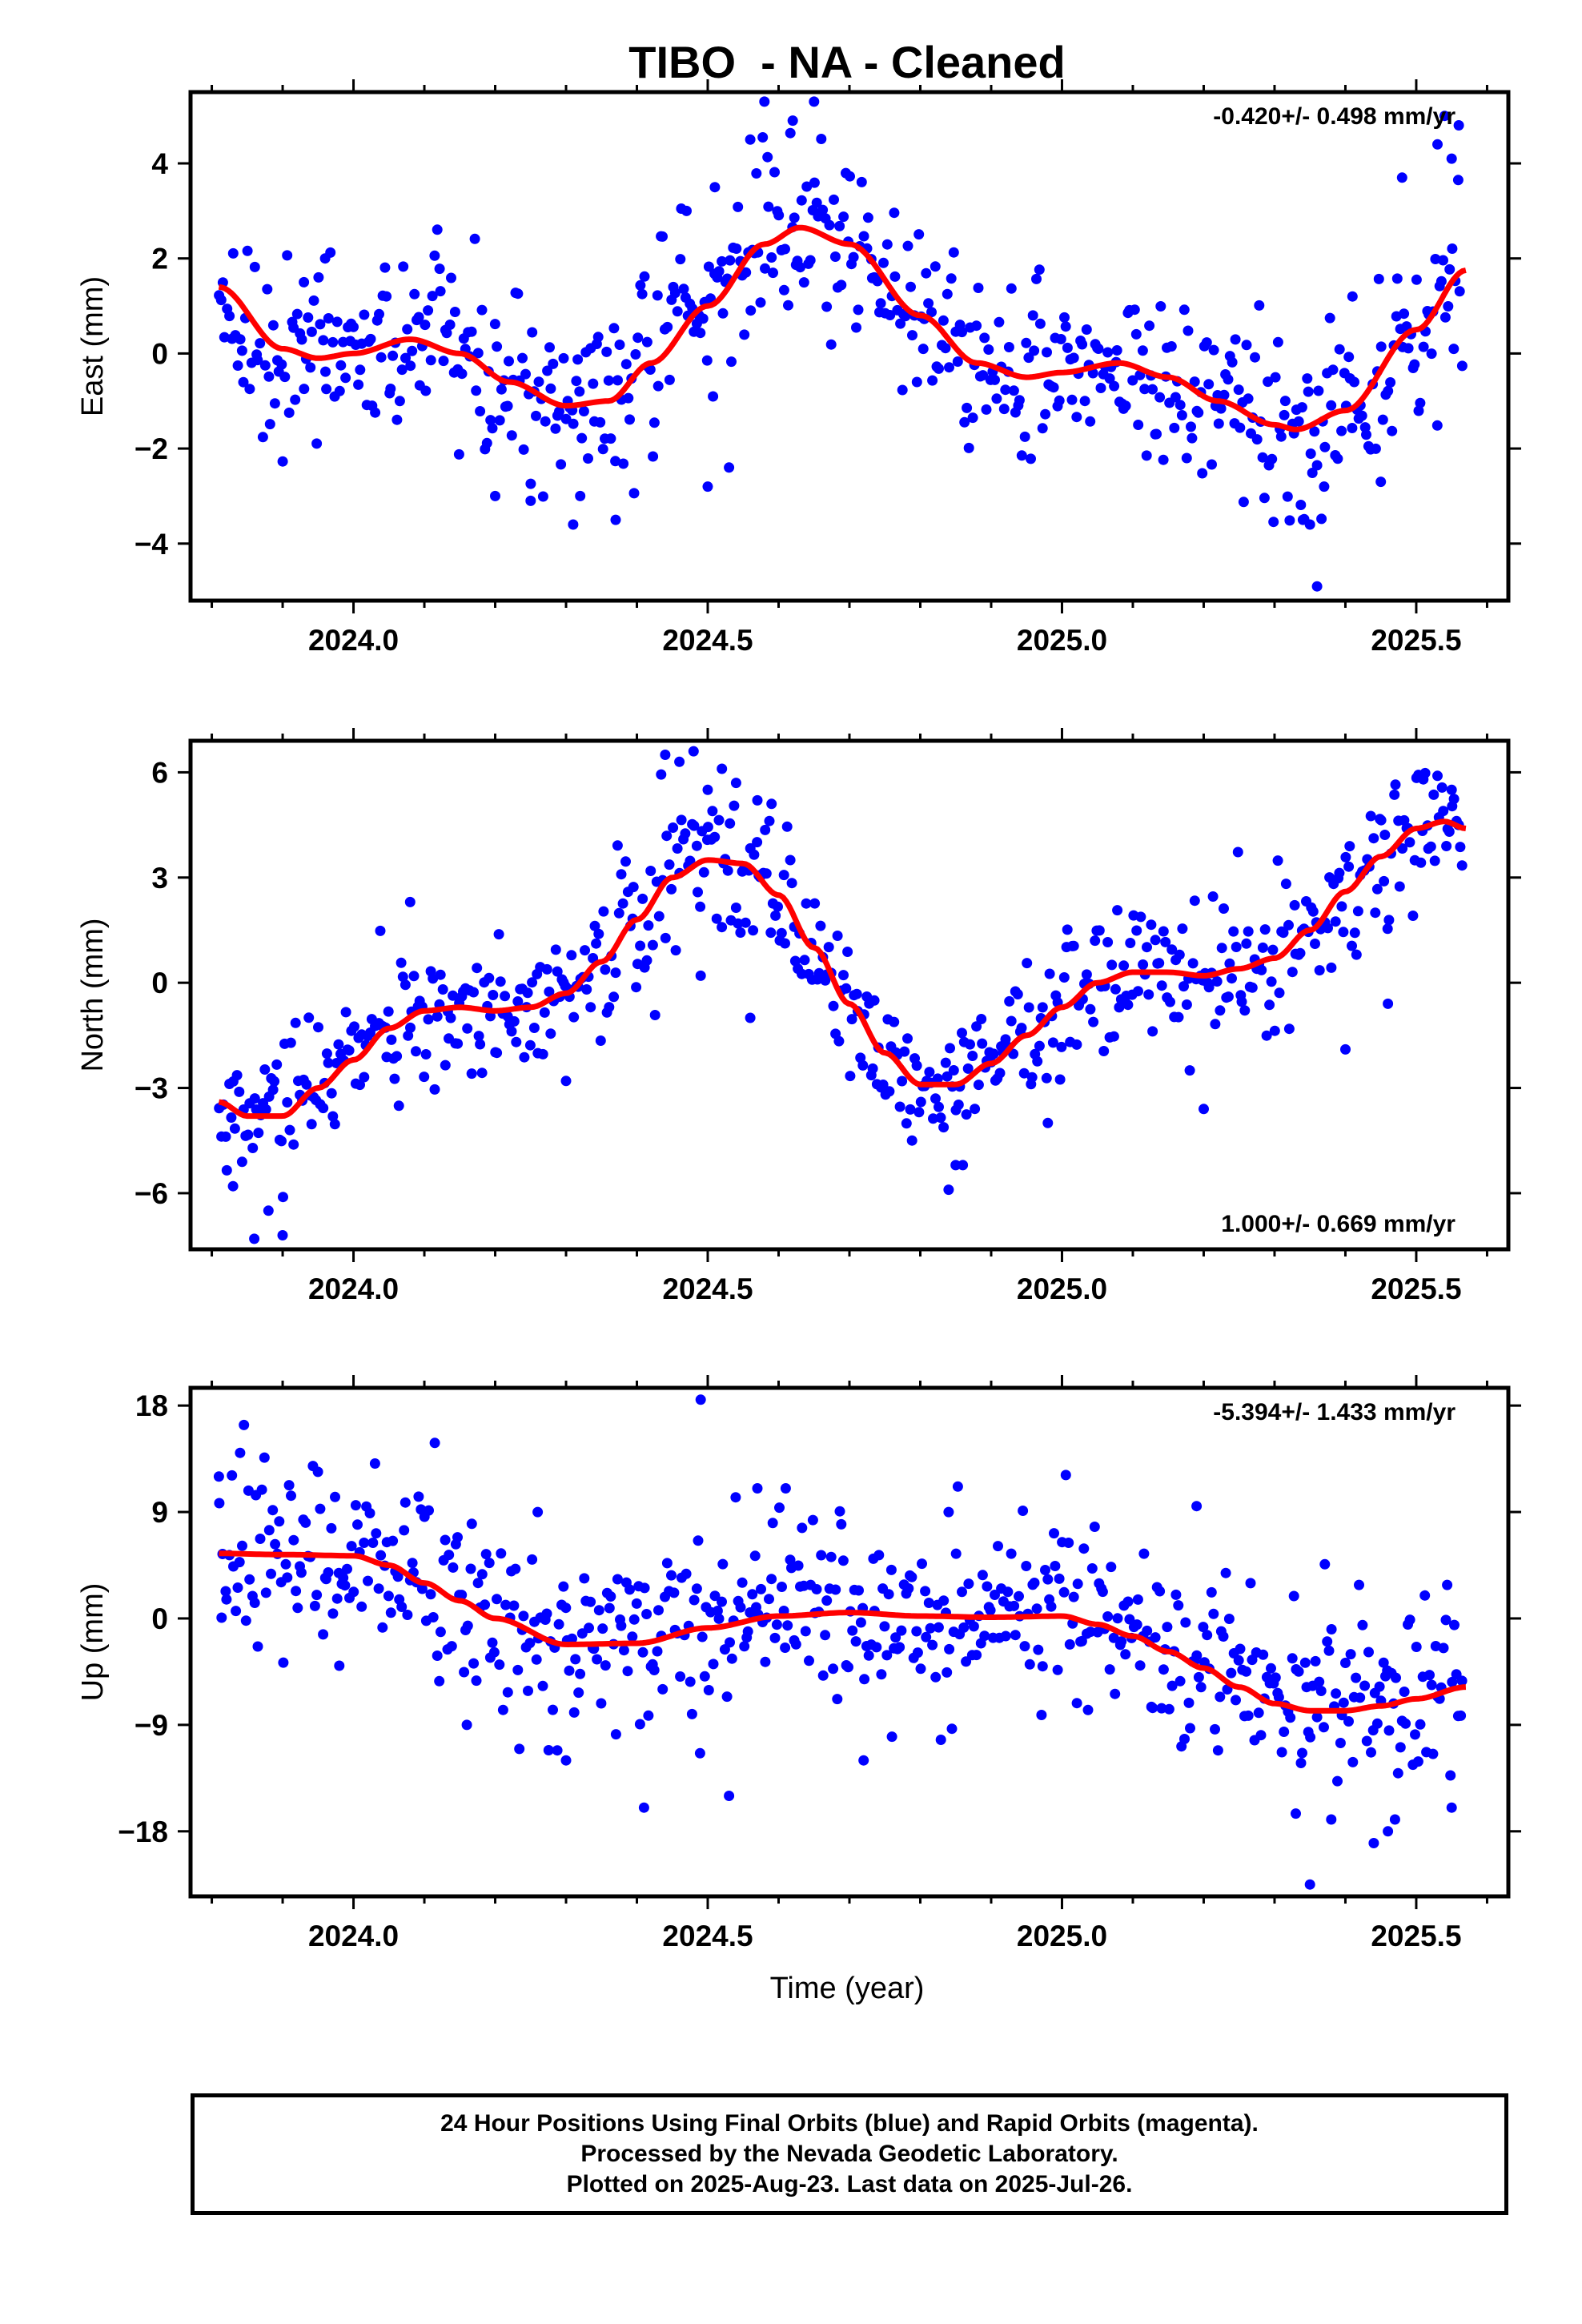 The width and height of the screenshot is (1582, 2324). What do you see at coordinates (353, 640) in the screenshot?
I see `x-tick-label: 2024.0` at bounding box center [353, 640].